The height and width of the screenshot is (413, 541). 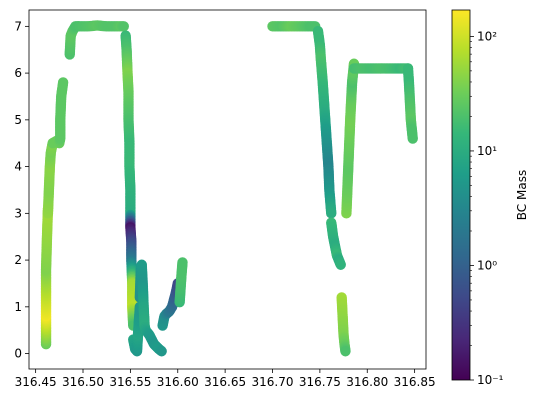 I want to click on y-tick-label: 4, so click(x=18, y=167).